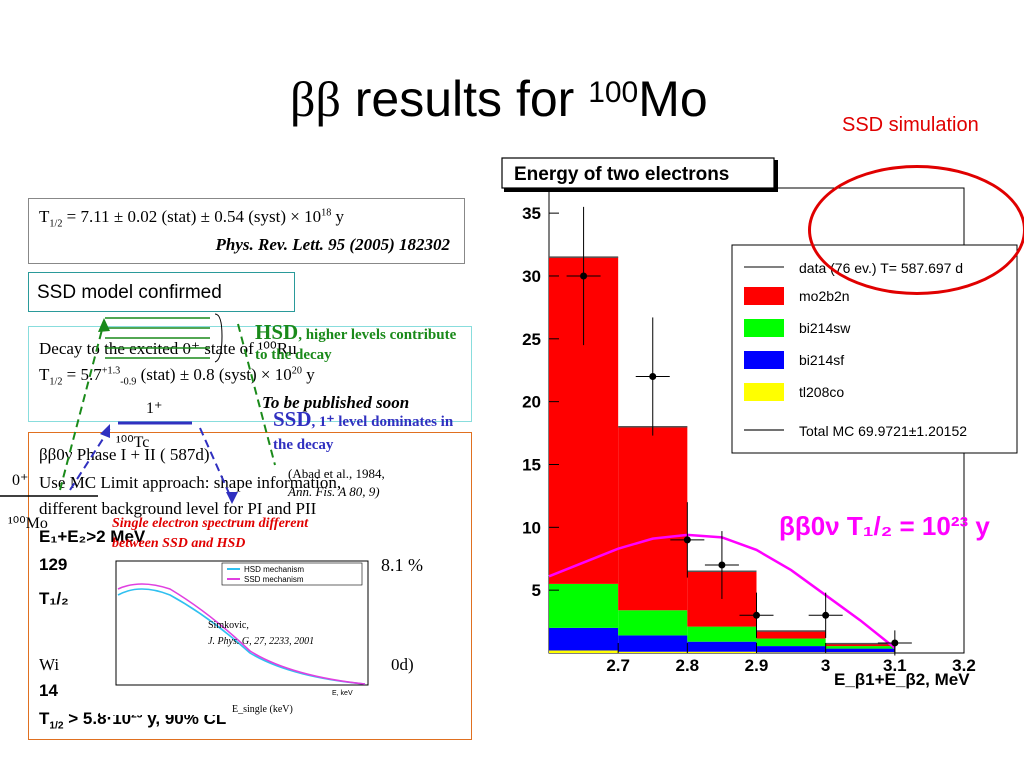  What do you see at coordinates (825, 328) in the screenshot?
I see `legend-bi214sw: bi214sw` at bounding box center [825, 328].